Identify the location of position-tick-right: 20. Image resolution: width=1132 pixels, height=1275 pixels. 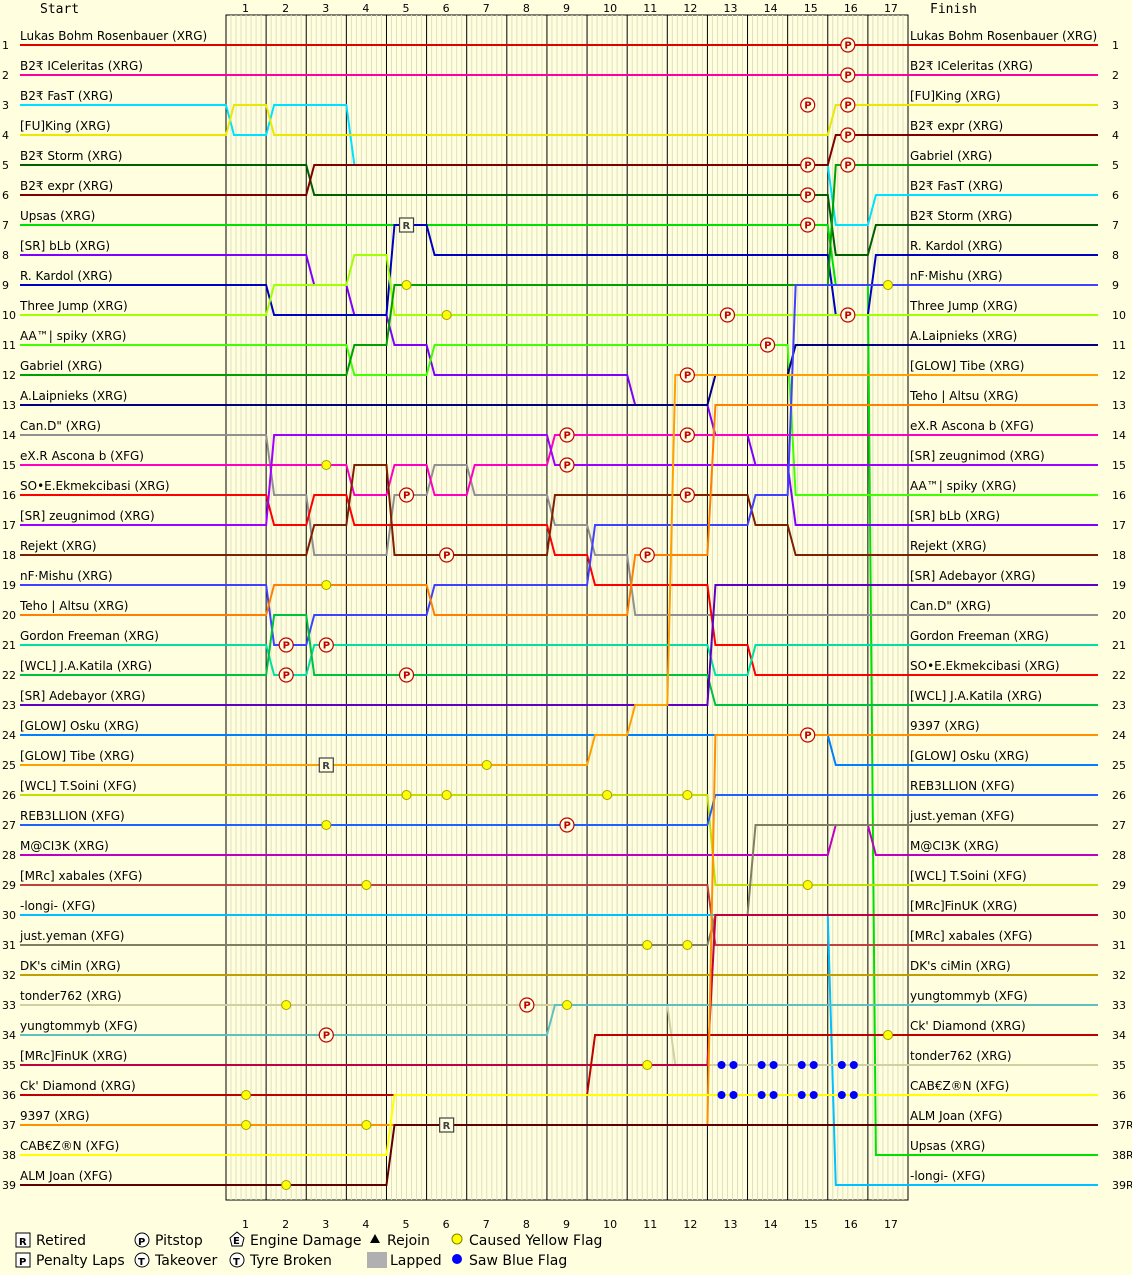
(1119, 615).